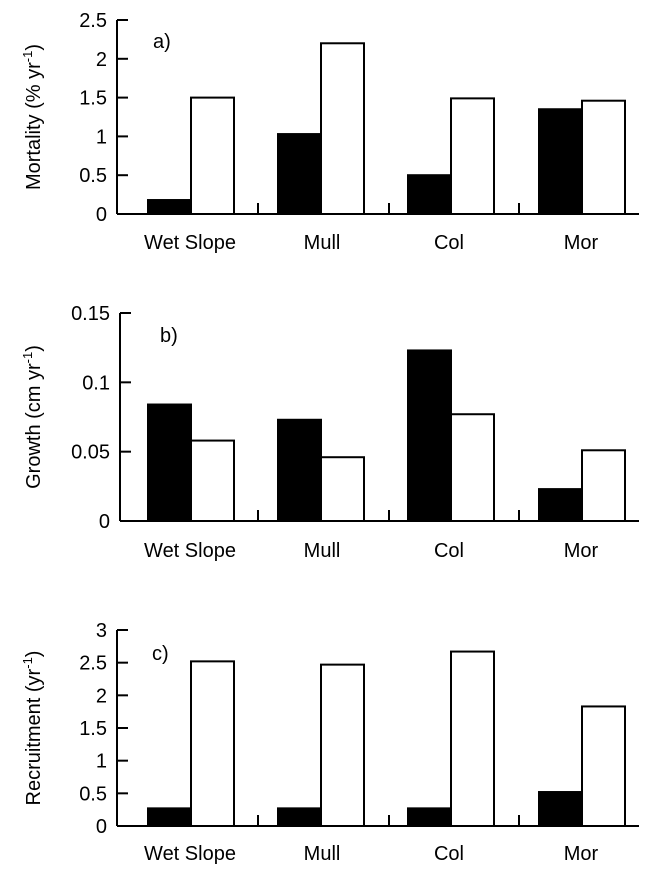 This screenshot has height=869, width=657. What do you see at coordinates (96, 383) in the screenshot?
I see `y-tick-label: 0.1` at bounding box center [96, 383].